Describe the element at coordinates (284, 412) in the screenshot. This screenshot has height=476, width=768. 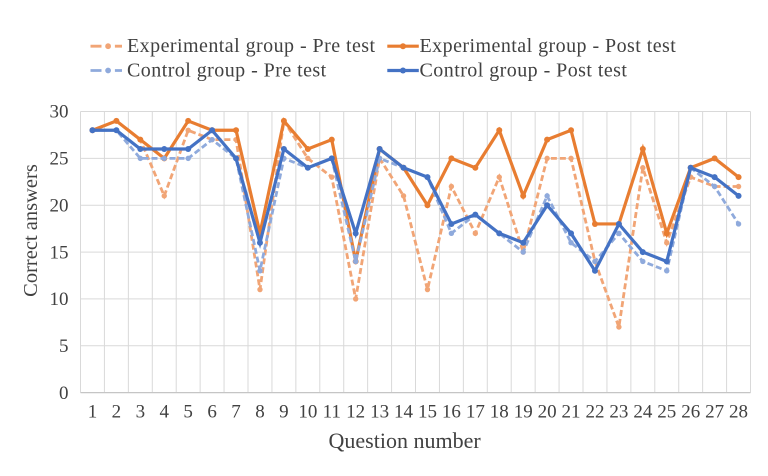
I see `svg-text: 9` at that location.